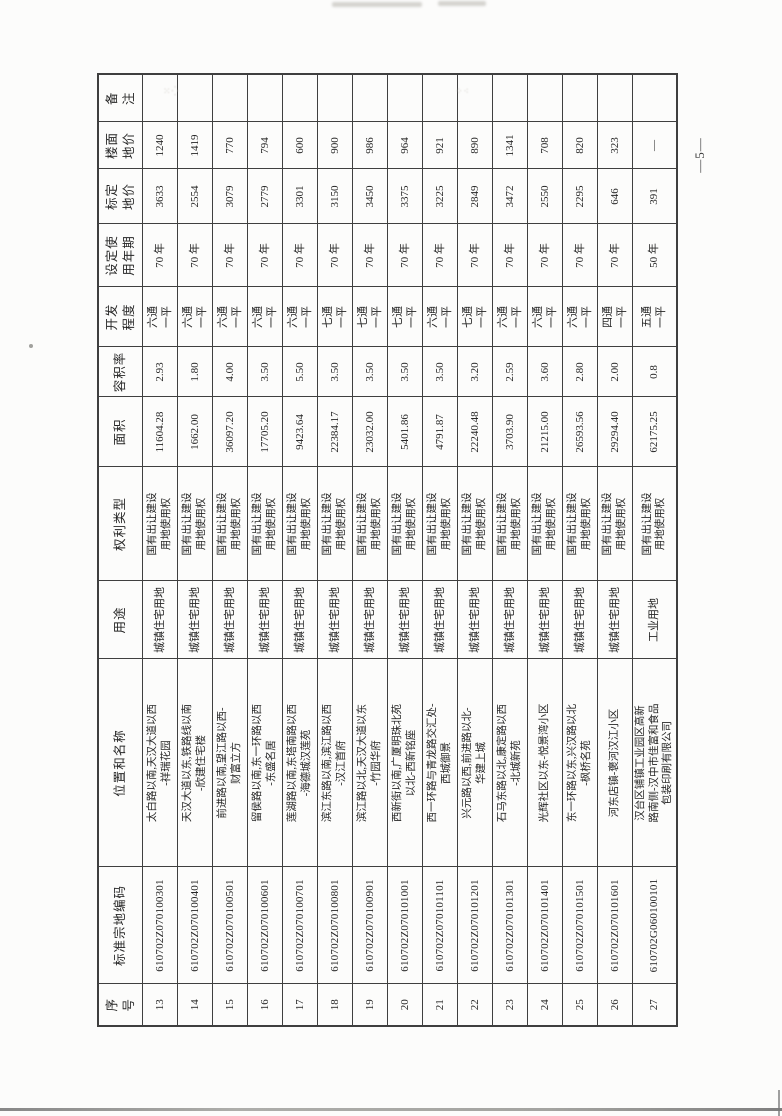 The width and height of the screenshot is (782, 1116). I want to click on cell-plot-ratio: 5.50, so click(300, 372).